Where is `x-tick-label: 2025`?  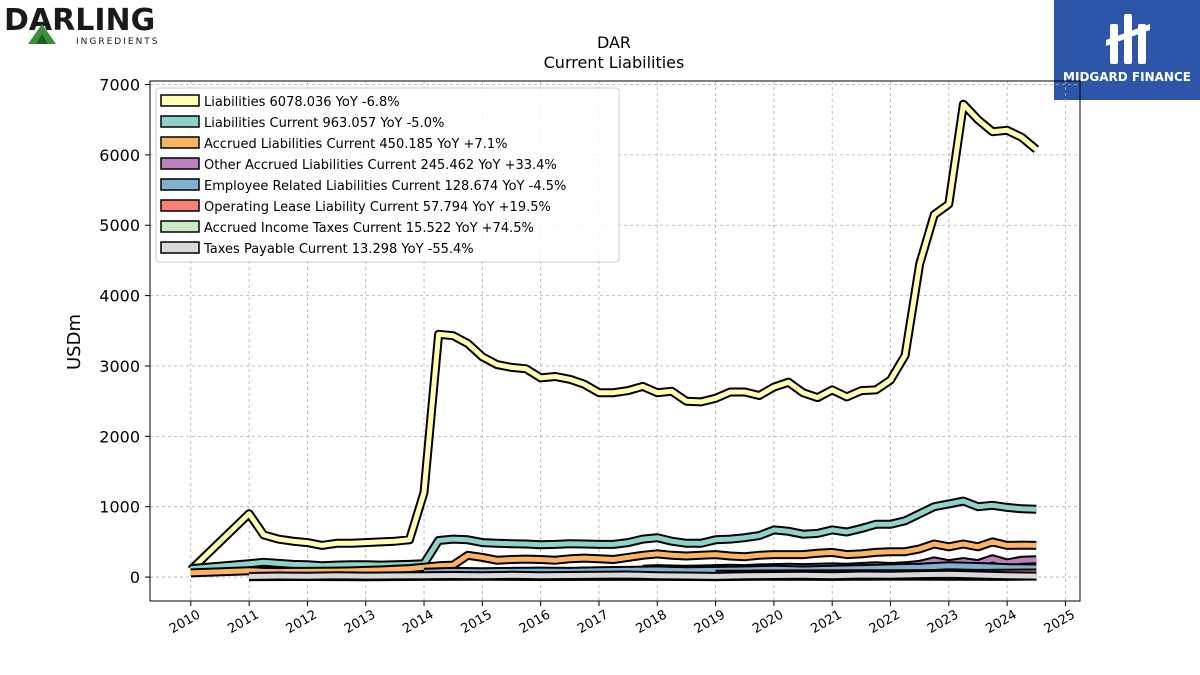 x-tick-label: 2025 is located at coordinates (1060, 622).